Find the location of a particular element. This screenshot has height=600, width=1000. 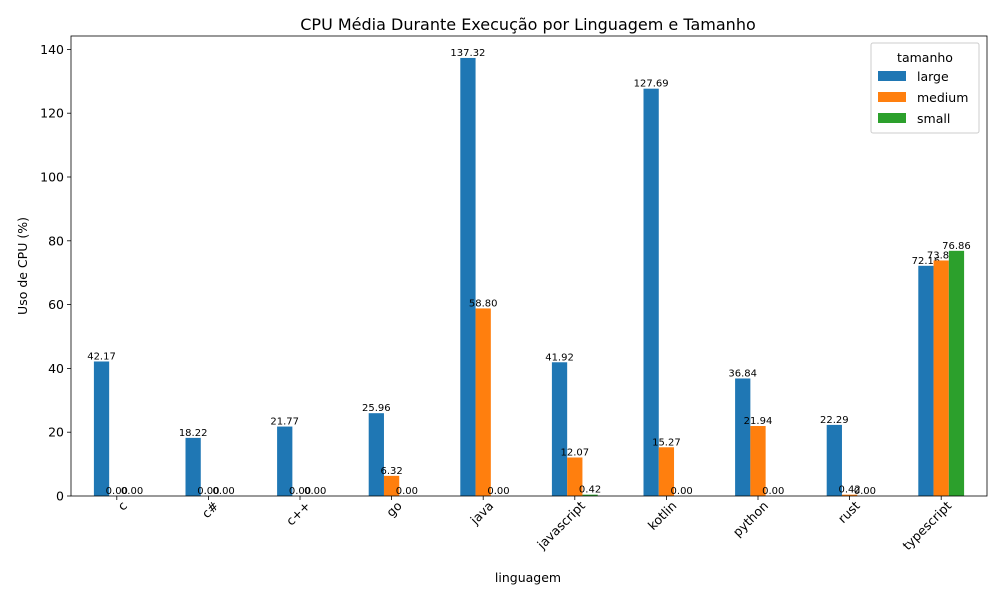

bar-large-go is located at coordinates (376, 454).